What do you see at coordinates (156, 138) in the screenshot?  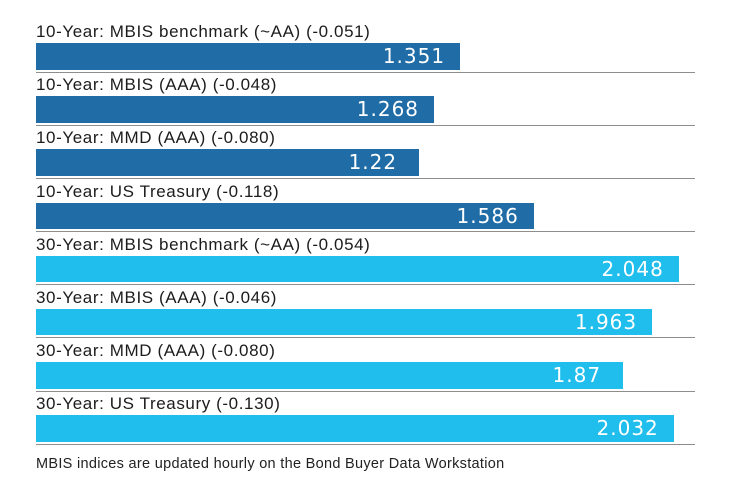 I see `bar-category-label: 10-Year: MMD (AAA) (-0.080)` at bounding box center [156, 138].